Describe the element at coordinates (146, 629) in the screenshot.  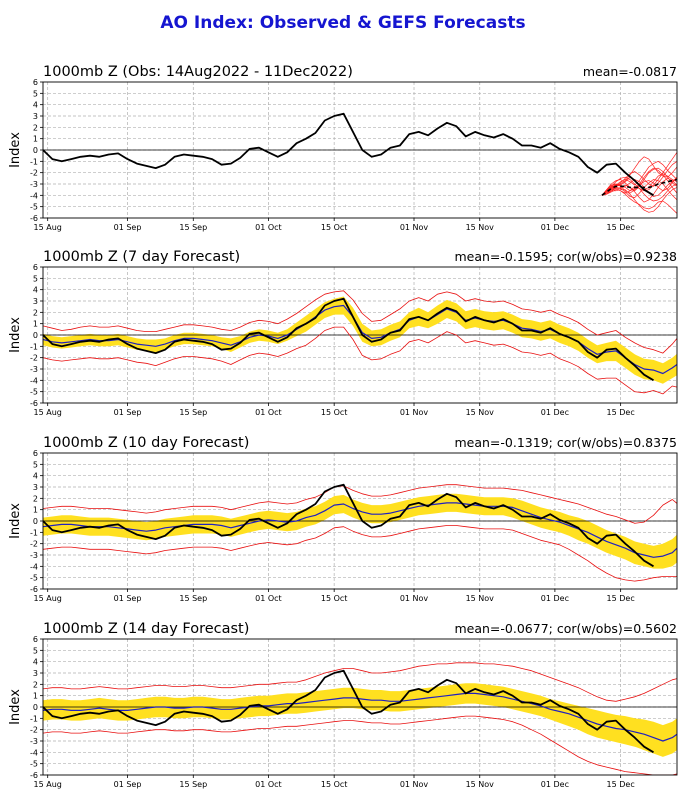
I see `panel-title: 1000mb Z (14 day Forecast)` at that location.